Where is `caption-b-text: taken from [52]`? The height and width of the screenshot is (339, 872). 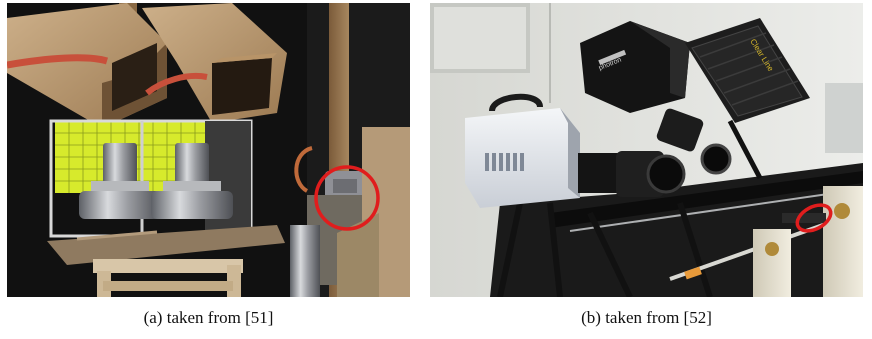 caption-b-text: taken from [52] is located at coordinates (658, 317).